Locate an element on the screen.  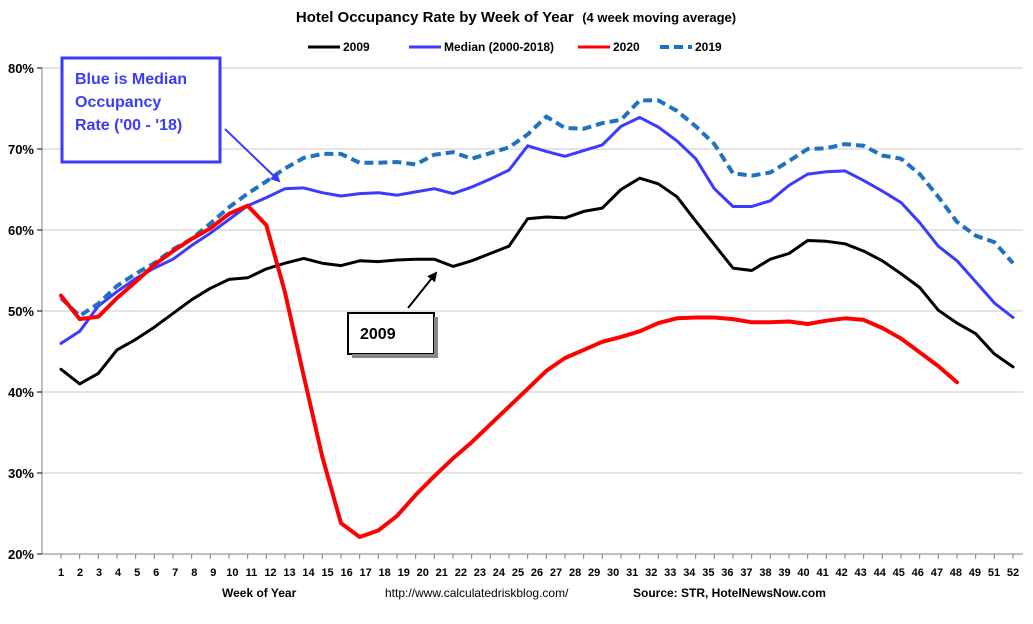
legend: 2009 Median (2000-2018) 2020 2019 is located at coordinates (515, 47).